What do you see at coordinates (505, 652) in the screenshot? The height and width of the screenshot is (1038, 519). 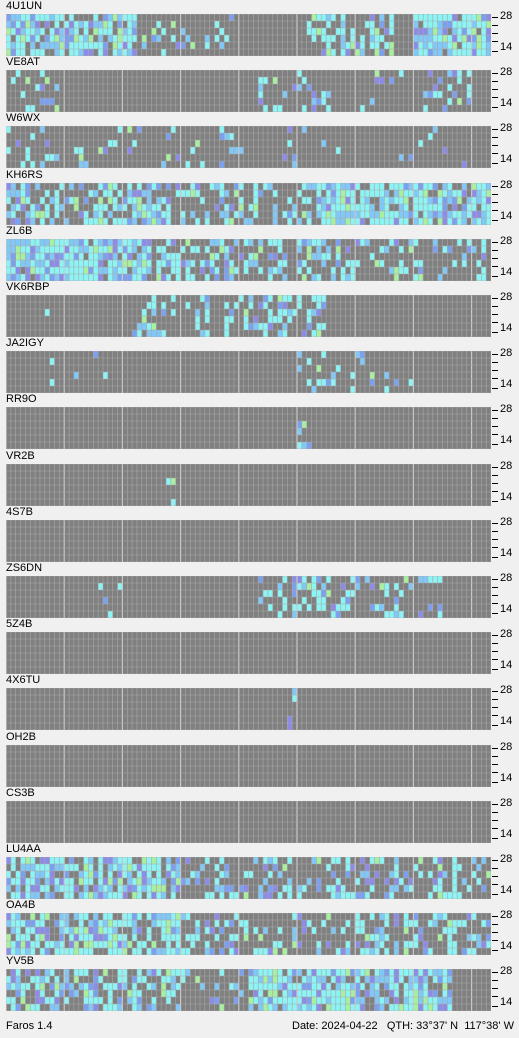 I see `band-axis: 28 14` at bounding box center [505, 652].